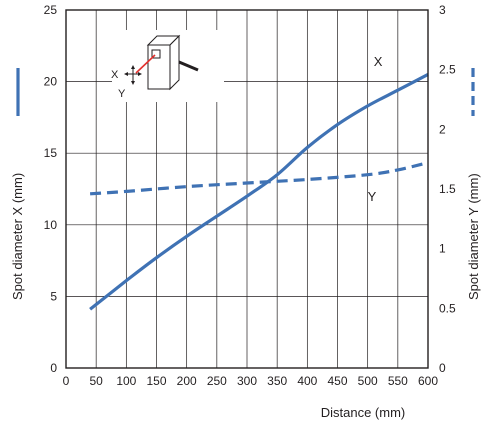 The width and height of the screenshot is (482, 430). I want to click on x-tick-label: 500, so click(368, 381).